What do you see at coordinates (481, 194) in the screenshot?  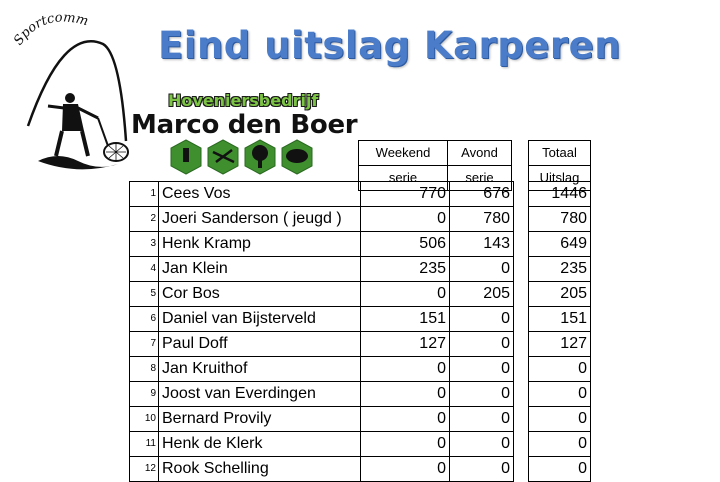 I see `avond-score: 676` at bounding box center [481, 194].